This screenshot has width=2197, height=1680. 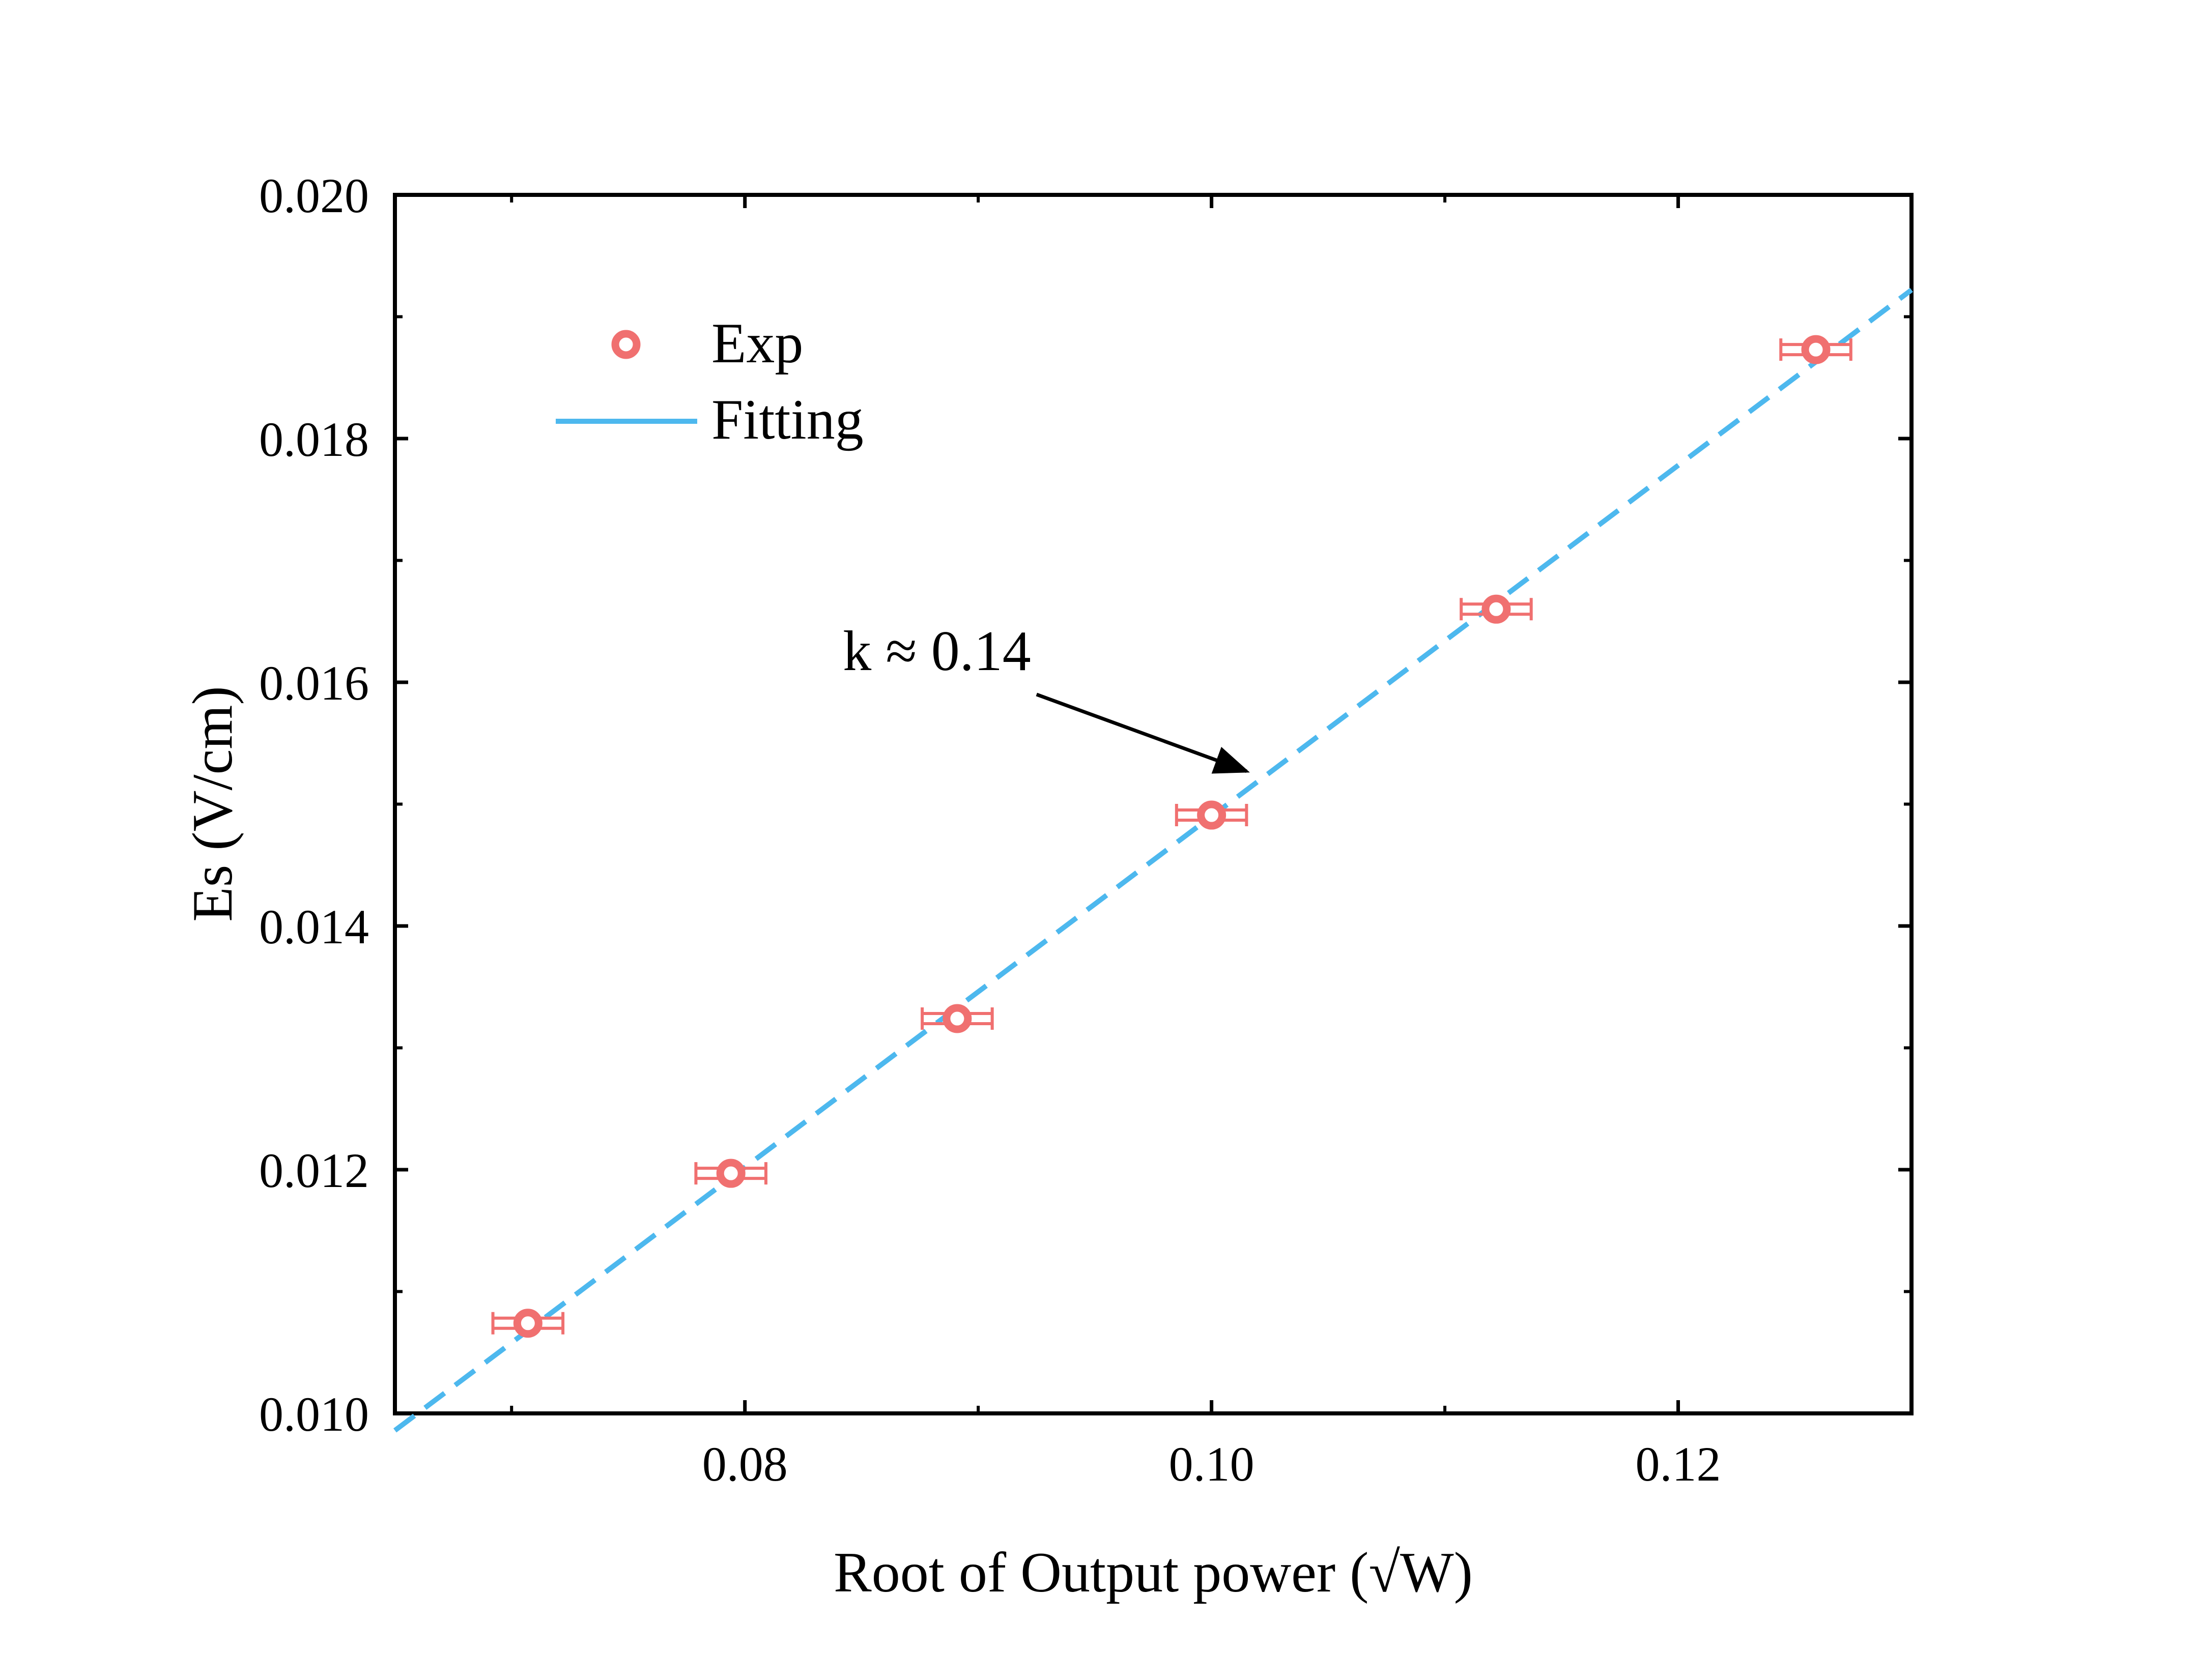 I want to click on y-tick-label: 0.016, so click(x=314, y=683).